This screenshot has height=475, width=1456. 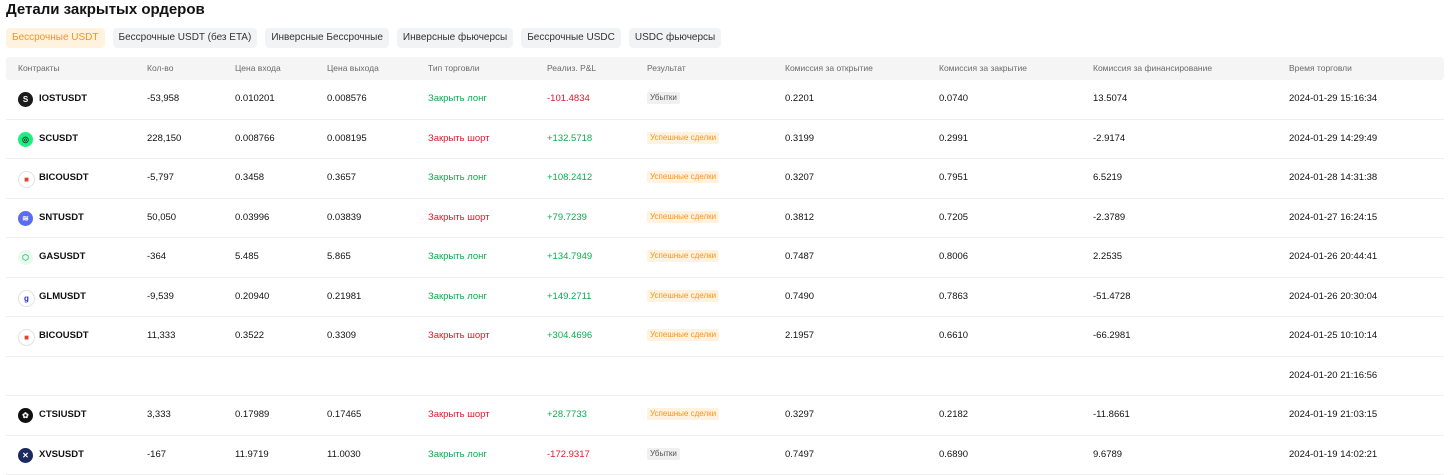 I want to click on realized-pnl-cell: +134.7949, so click(x=569, y=257).